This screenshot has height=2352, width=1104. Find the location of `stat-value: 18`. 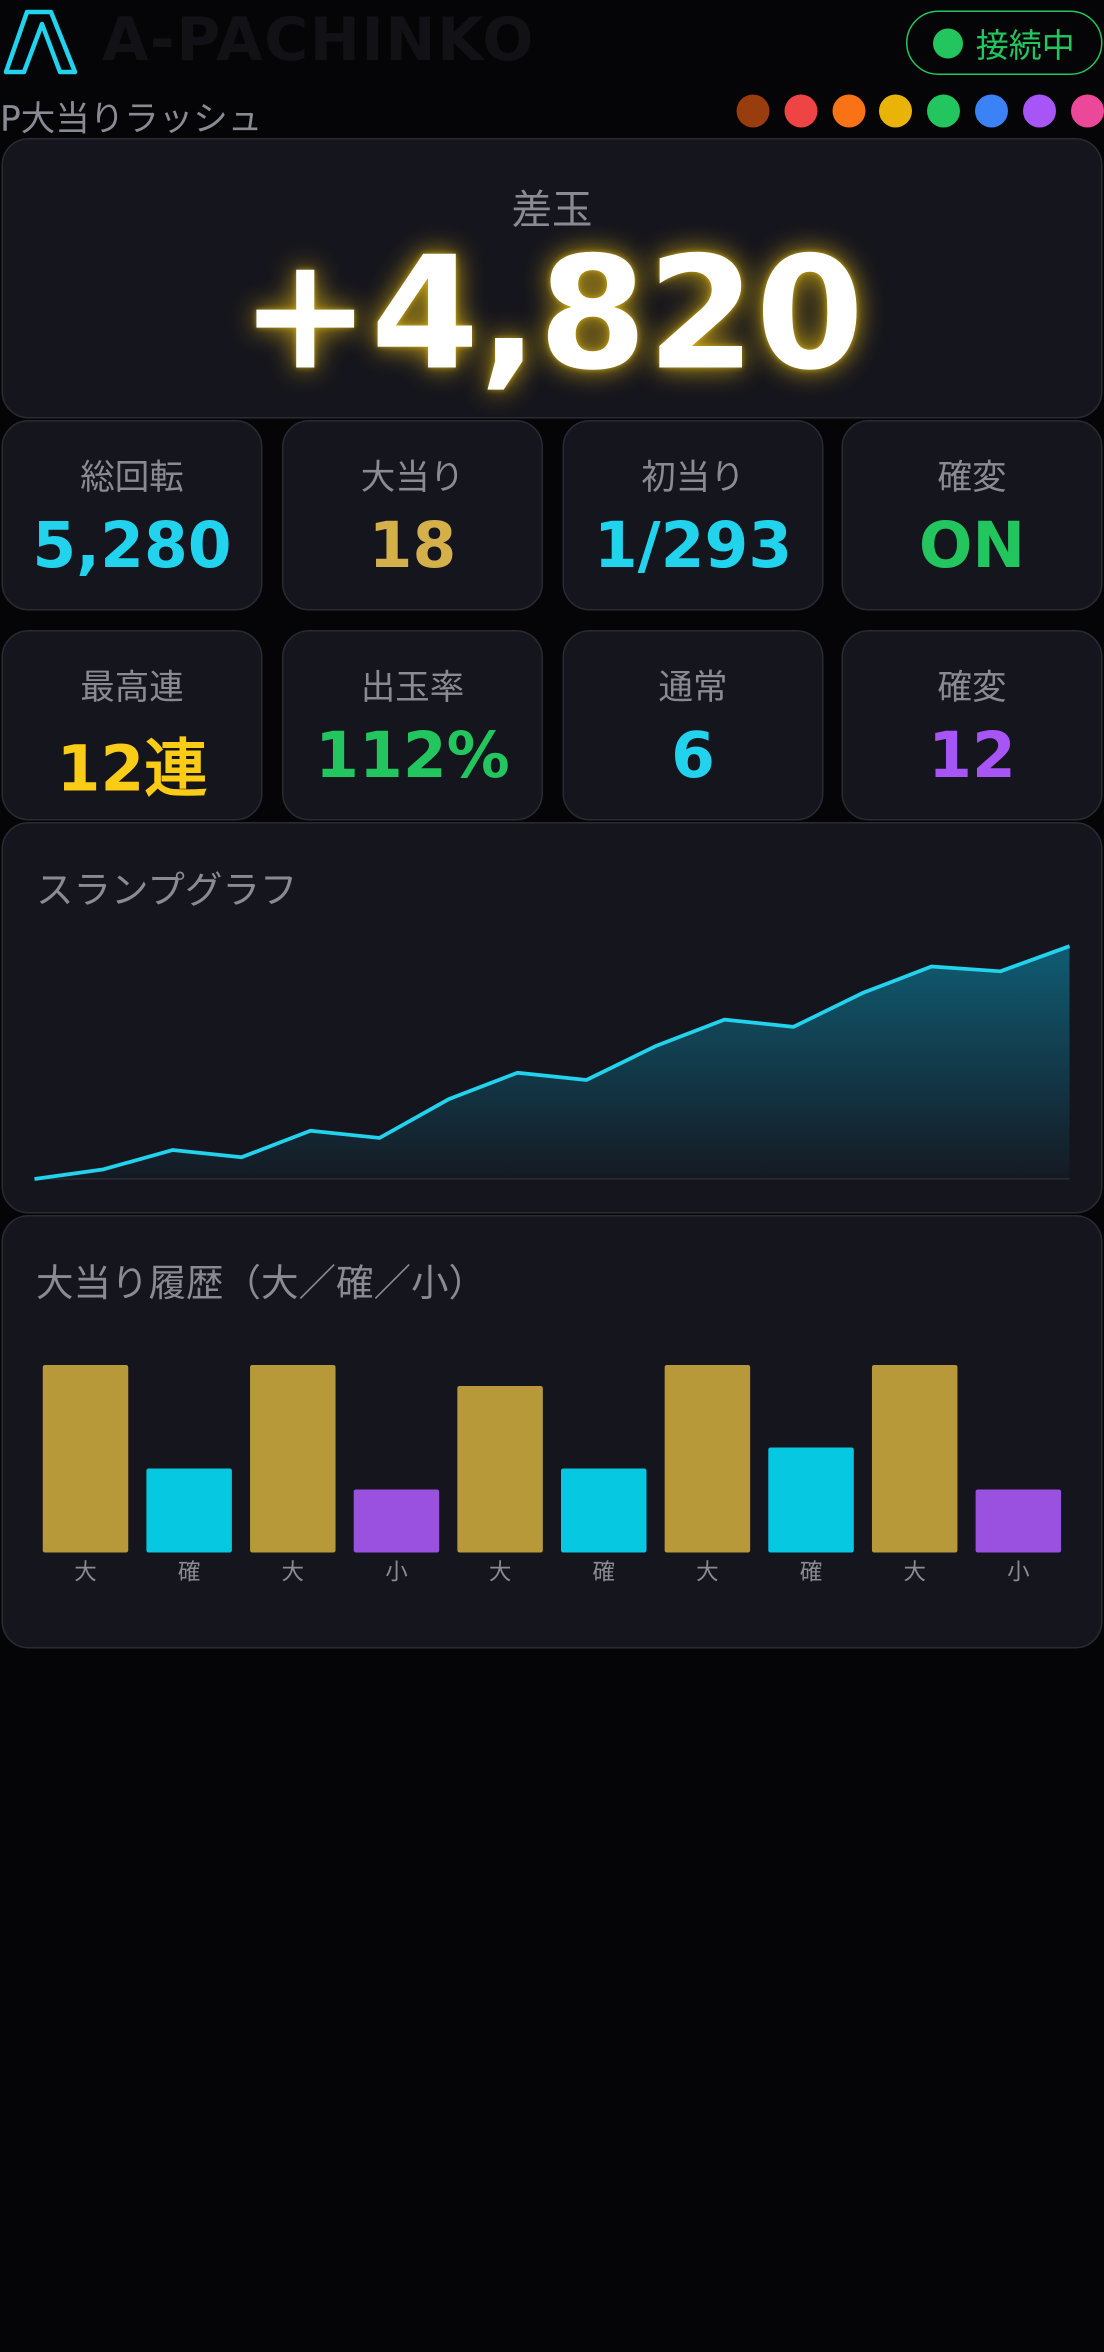

stat-value: 18 is located at coordinates (412, 545).